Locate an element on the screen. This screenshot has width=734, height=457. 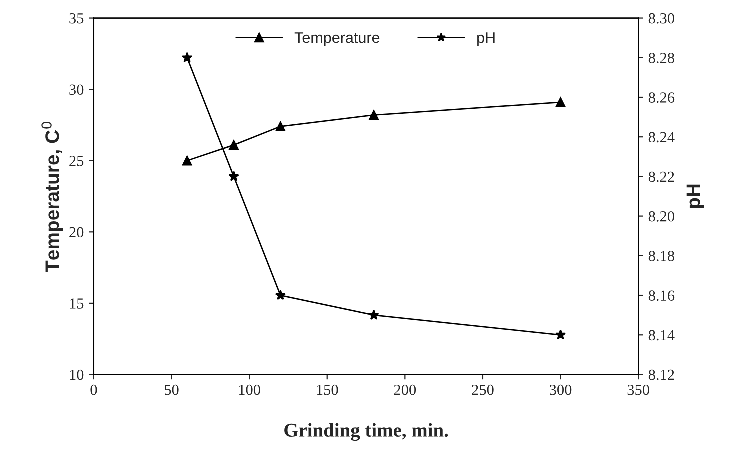
y-tick-label: 10 is located at coordinates (77, 375).